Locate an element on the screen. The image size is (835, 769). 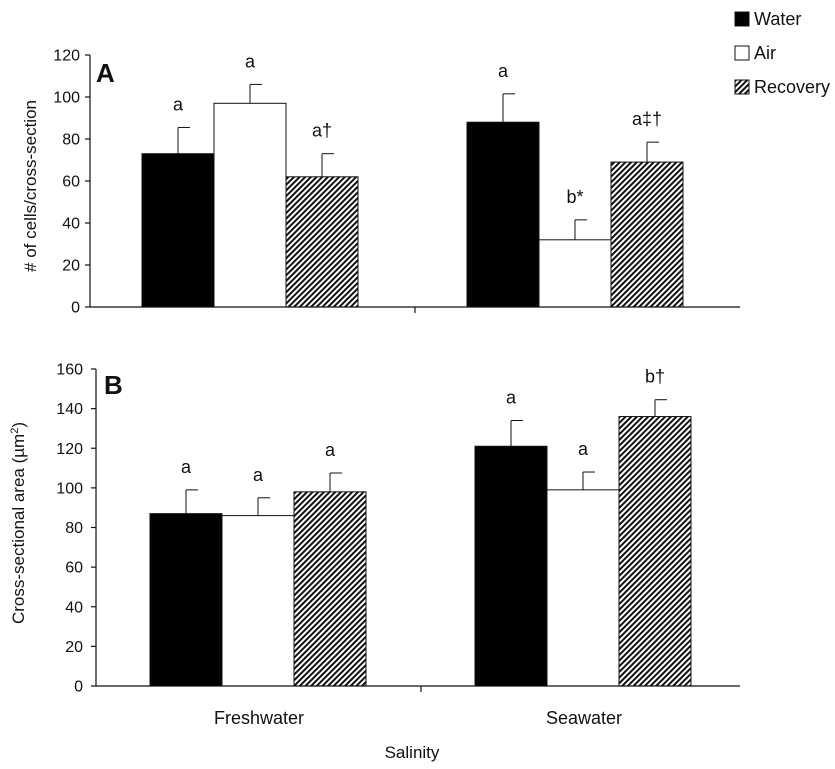
panel-b-significance-labels: a a a a a b† is located at coordinates (423, 426).